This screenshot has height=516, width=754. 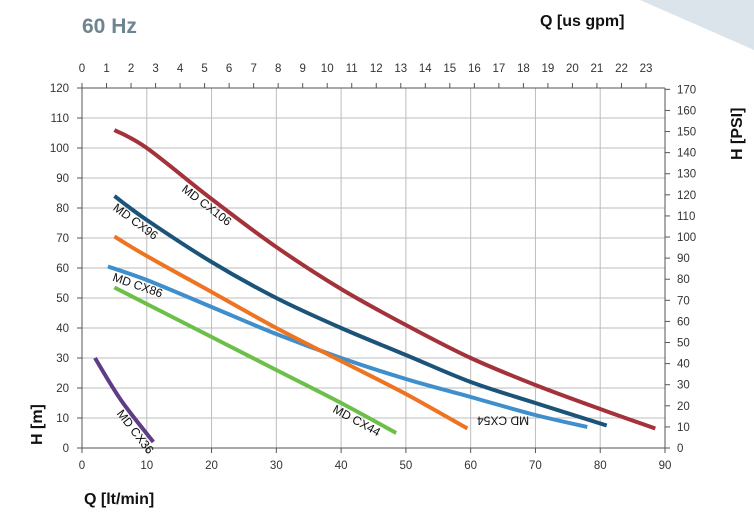 I want to click on y-right-tick-label: 0, so click(x=680, y=449).